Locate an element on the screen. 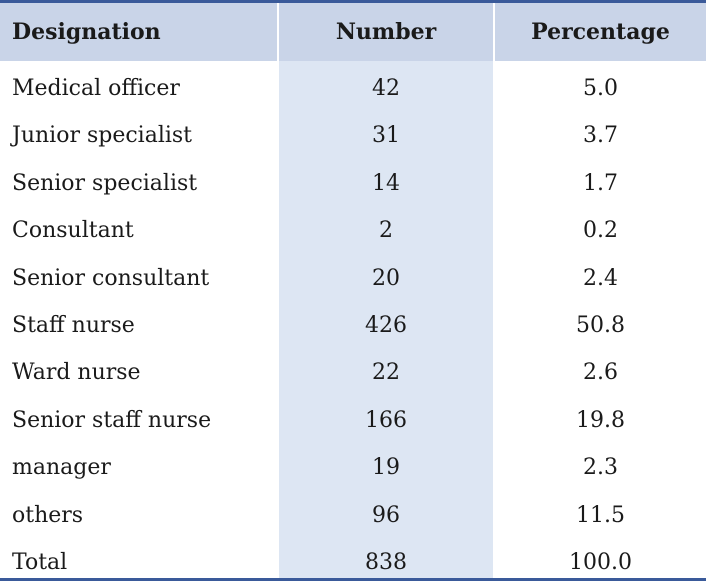 Image resolution: width=706 pixels, height=586 pixels. cell-number: 22 is located at coordinates (386, 373).